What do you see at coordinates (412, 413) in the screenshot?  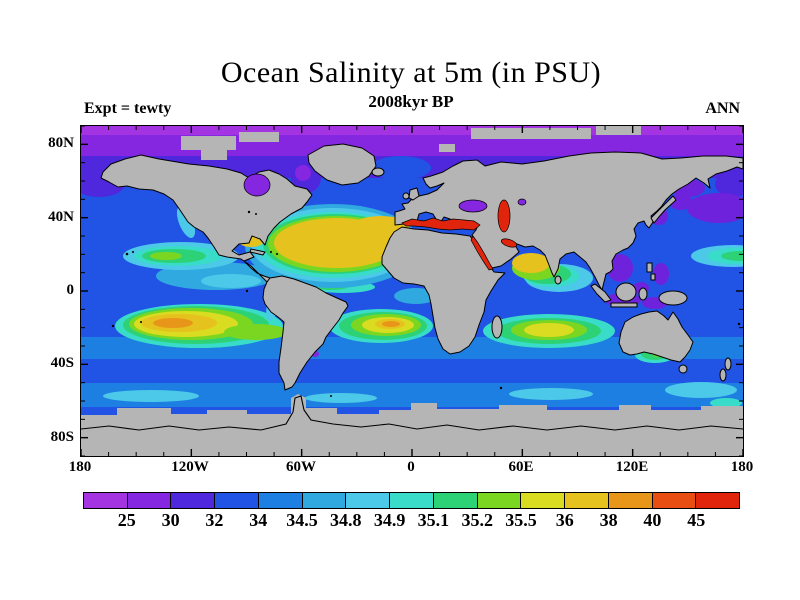 I see `antarctic-coastline` at bounding box center [412, 413].